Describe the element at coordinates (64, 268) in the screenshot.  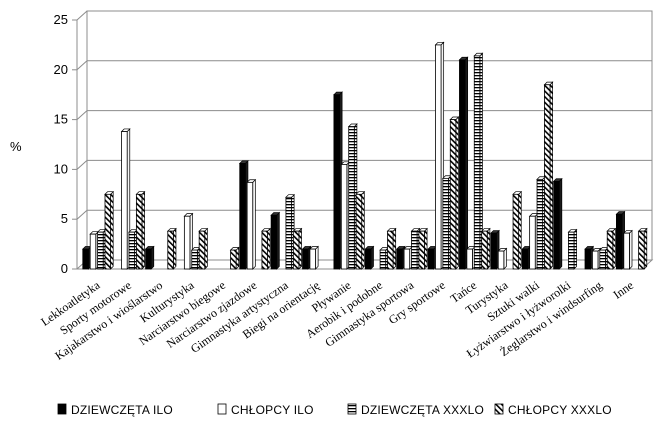
I see `y-tick-label: 0` at that location.